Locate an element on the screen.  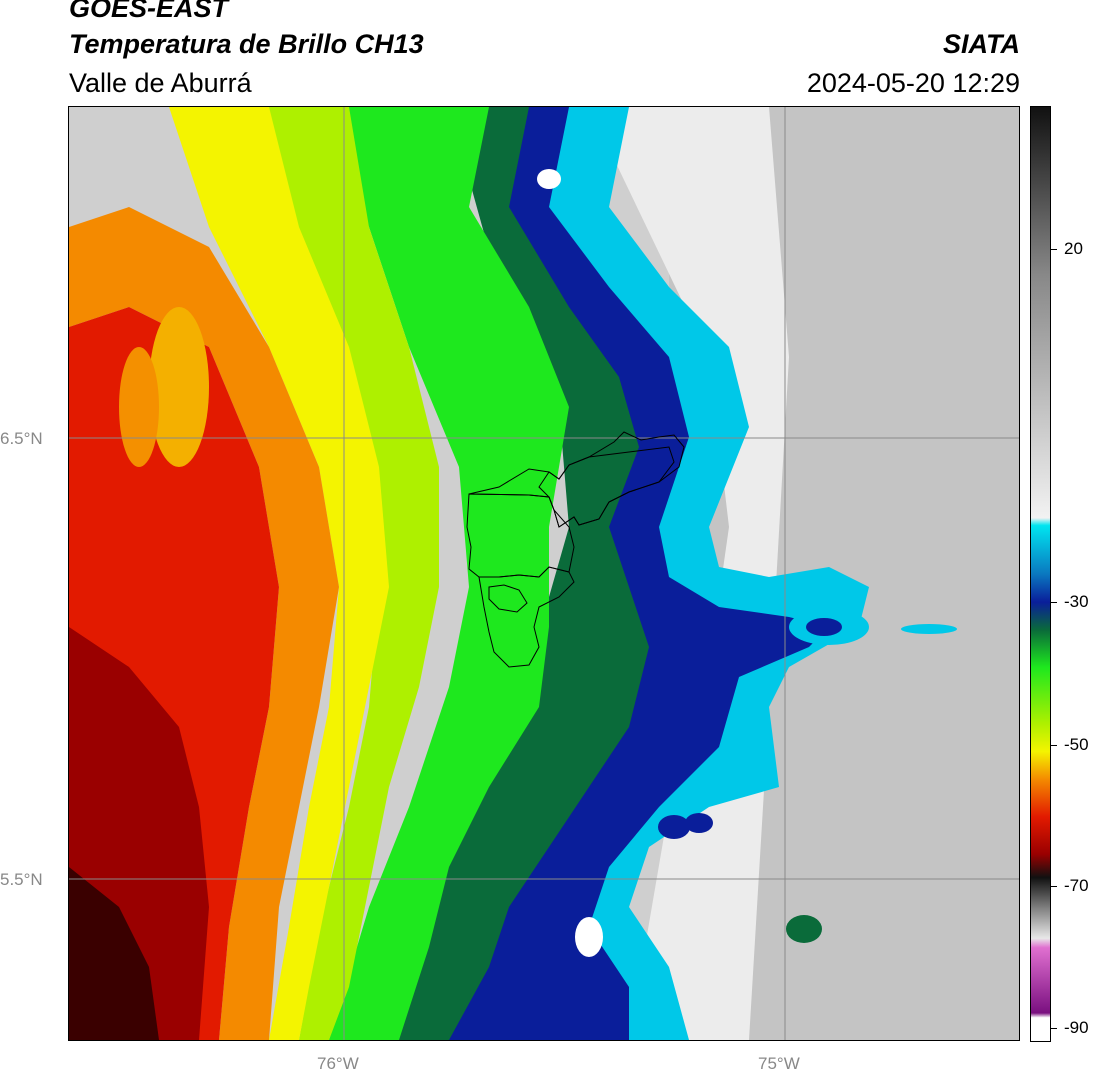
colorbar-label: 20 is located at coordinates (1073, 248).